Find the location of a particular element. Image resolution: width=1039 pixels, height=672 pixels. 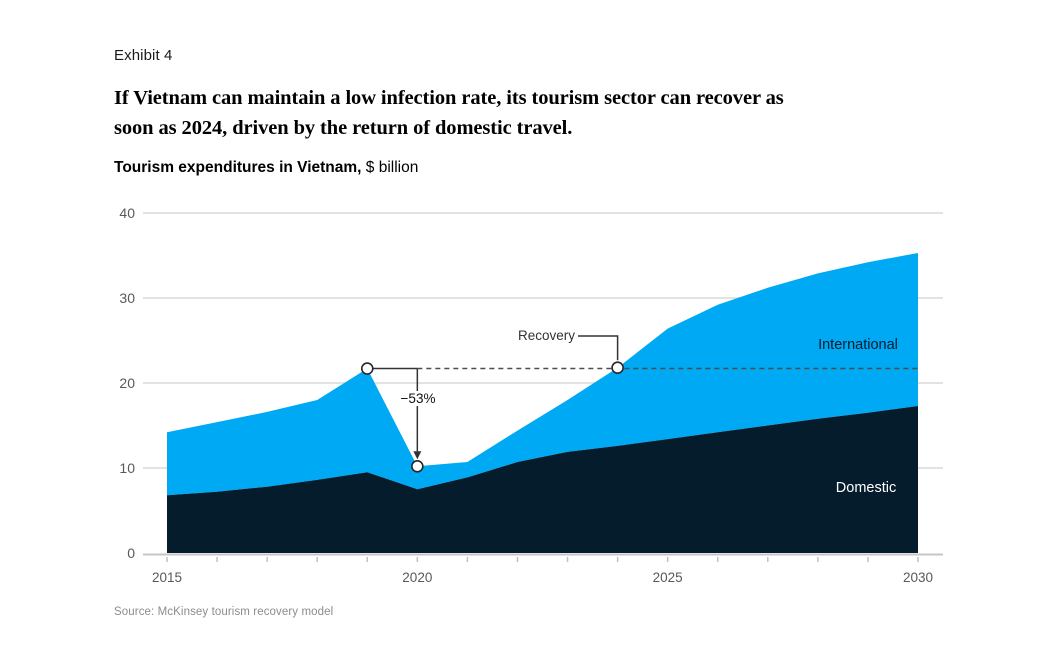

source-note: Source: McKinsey tourism recovery model is located at coordinates (224, 612).